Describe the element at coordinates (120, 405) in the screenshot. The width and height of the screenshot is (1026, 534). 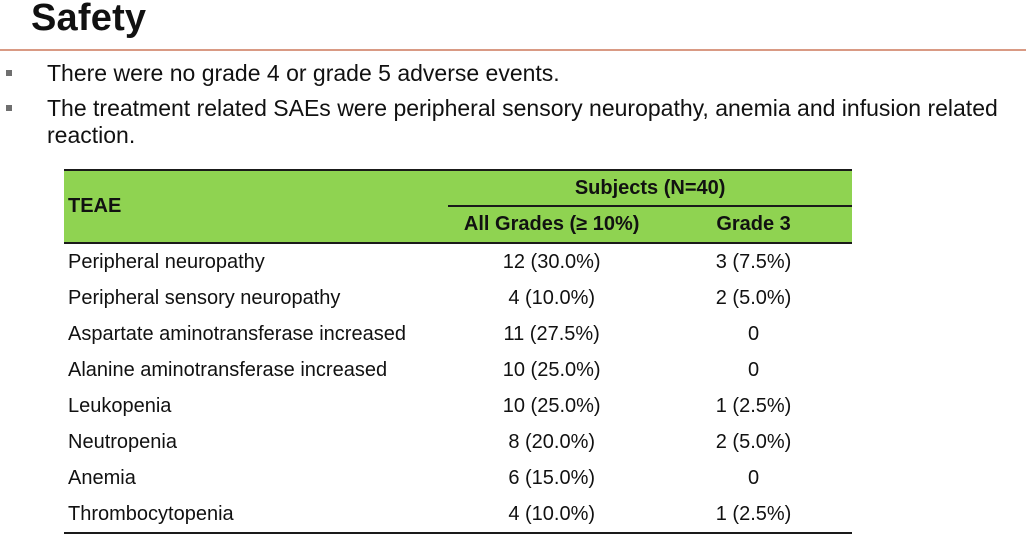
I see `adverse-event-name-cell: Leukopenia` at that location.